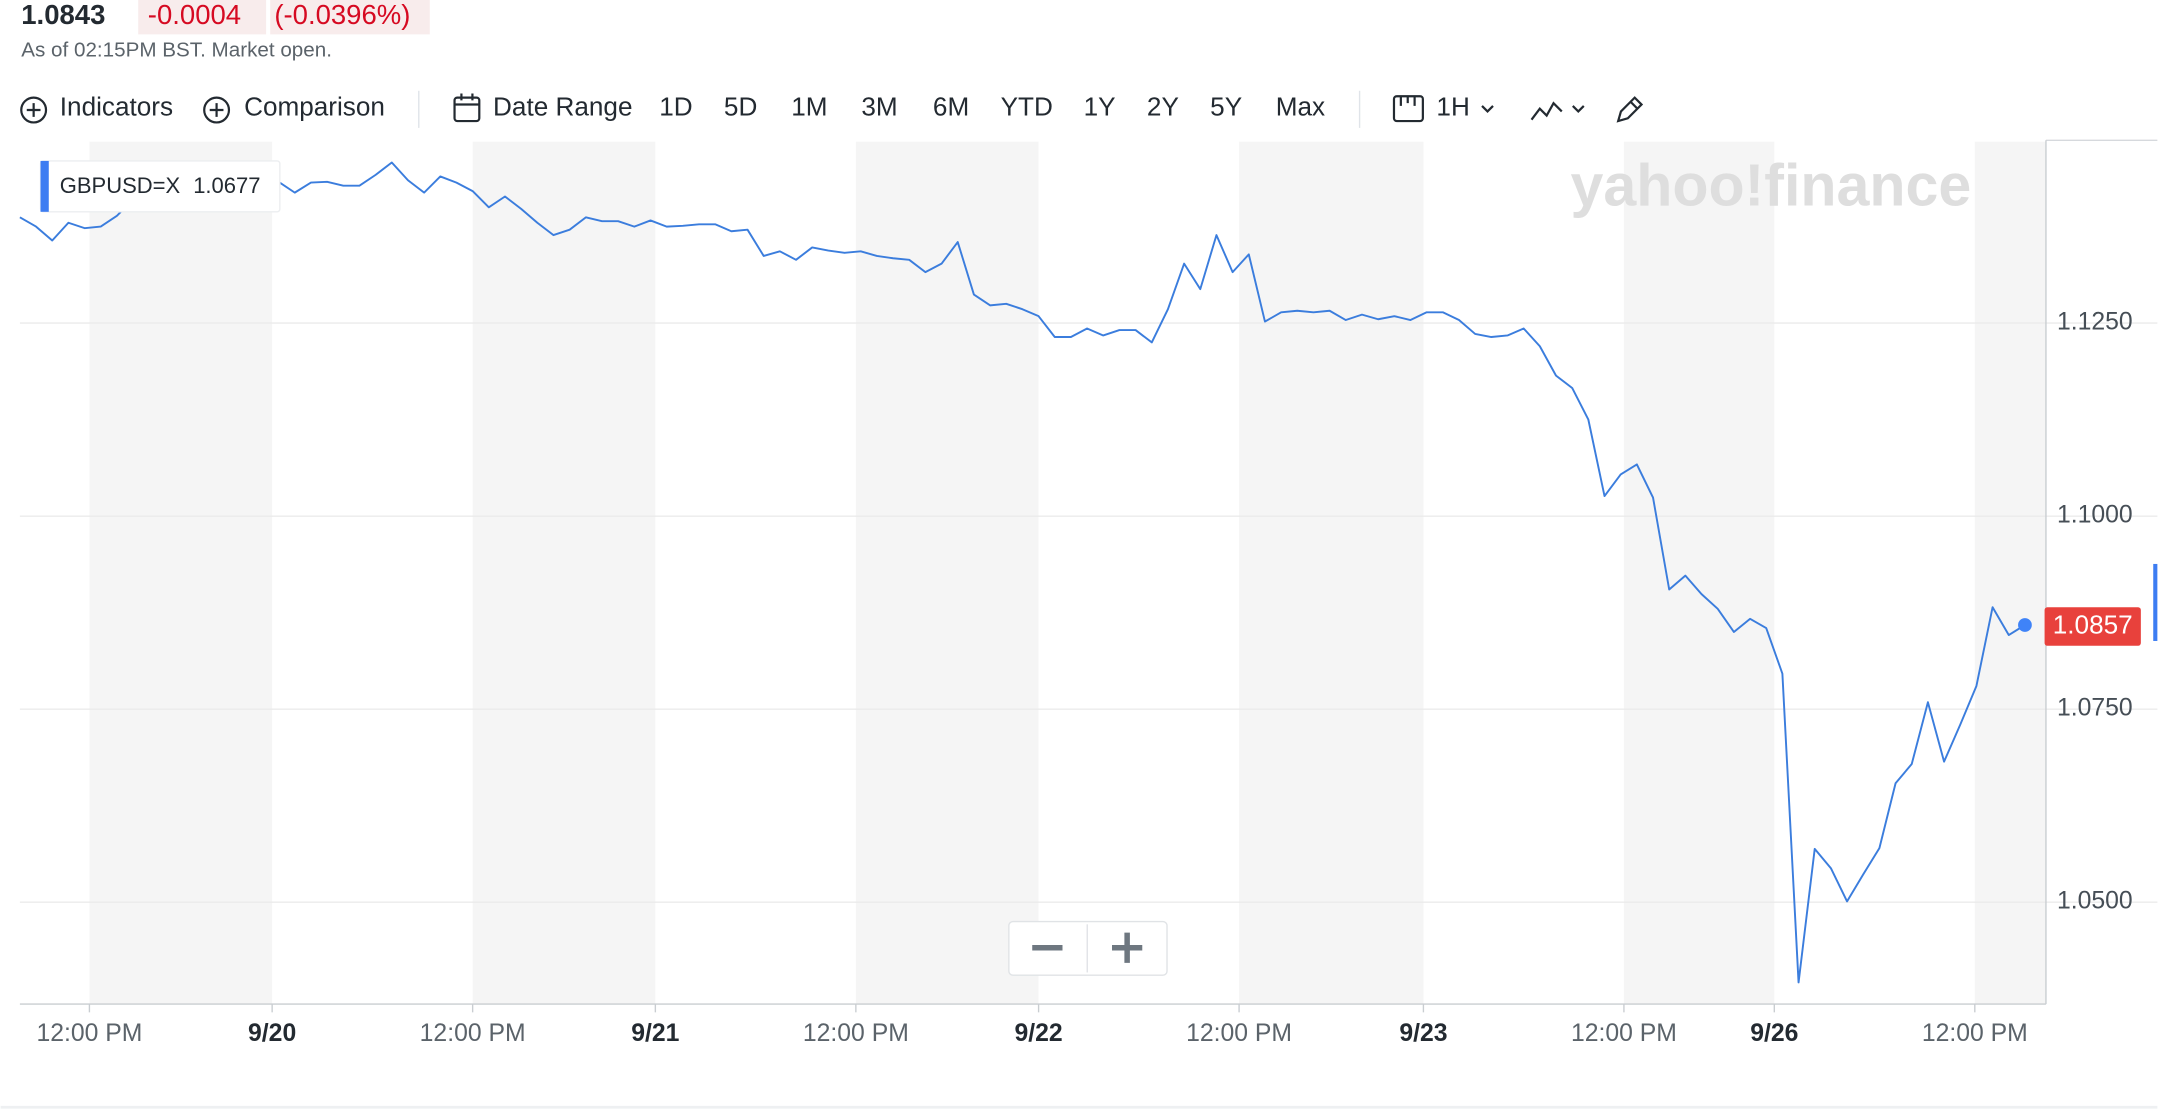  What do you see at coordinates (1407, 101) in the screenshot?
I see `ruler-icon` at bounding box center [1407, 101].